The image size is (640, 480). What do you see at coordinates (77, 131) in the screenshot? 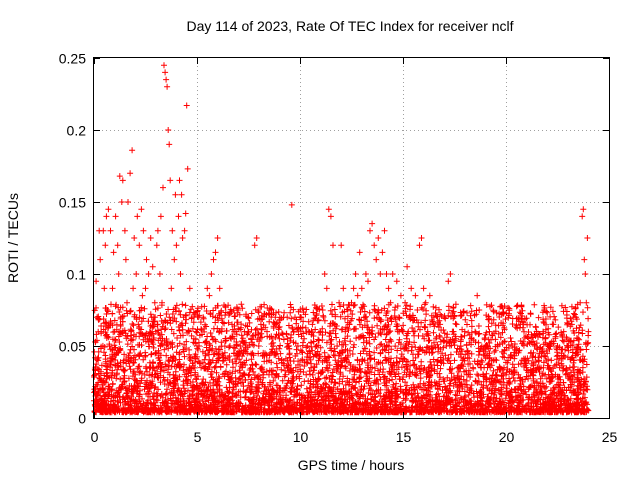
I see `y-tick-label: 0.2` at bounding box center [77, 131].